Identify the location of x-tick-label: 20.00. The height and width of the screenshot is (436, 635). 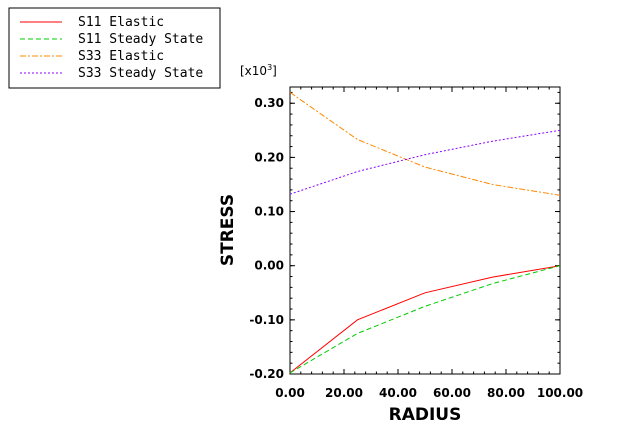
(344, 393).